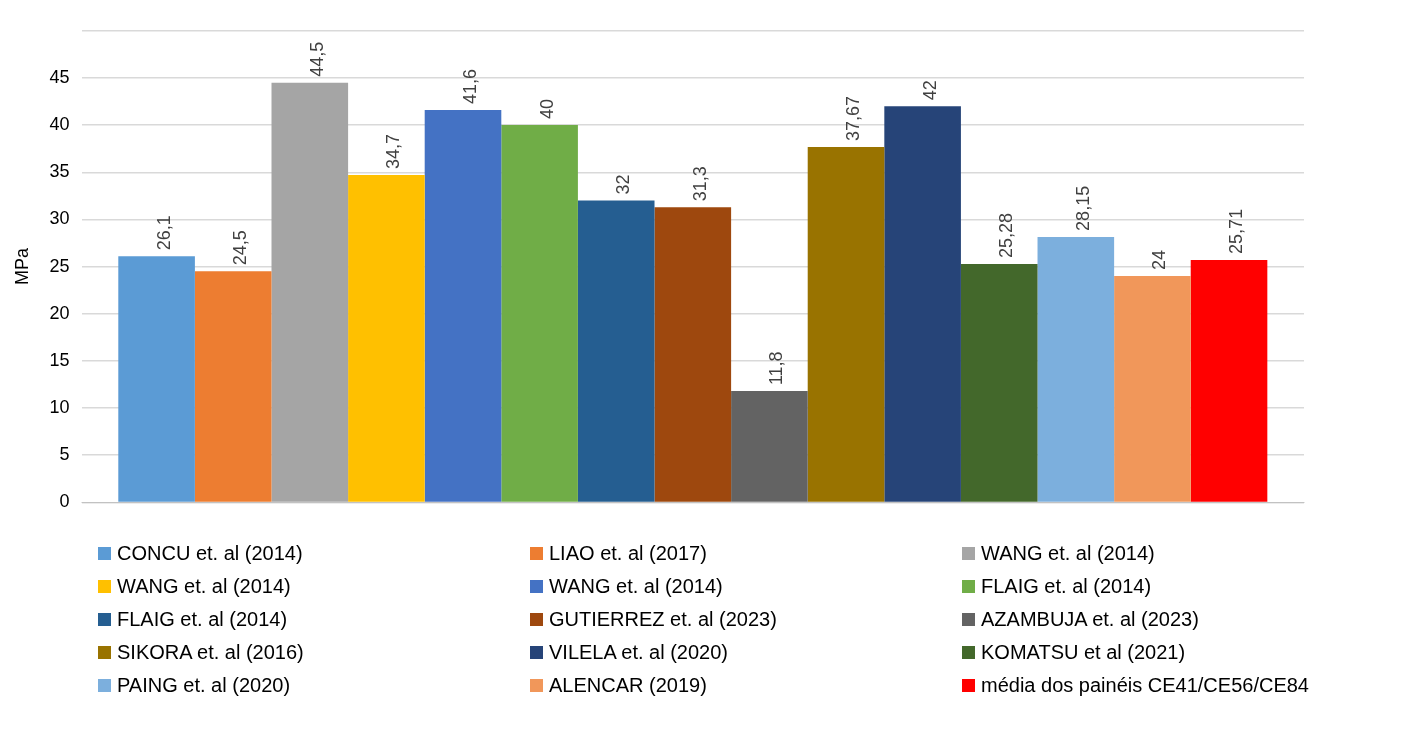 This screenshot has width=1402, height=742. Describe the element at coordinates (316, 59) in the screenshot. I see `data-label: 44,5` at that location.